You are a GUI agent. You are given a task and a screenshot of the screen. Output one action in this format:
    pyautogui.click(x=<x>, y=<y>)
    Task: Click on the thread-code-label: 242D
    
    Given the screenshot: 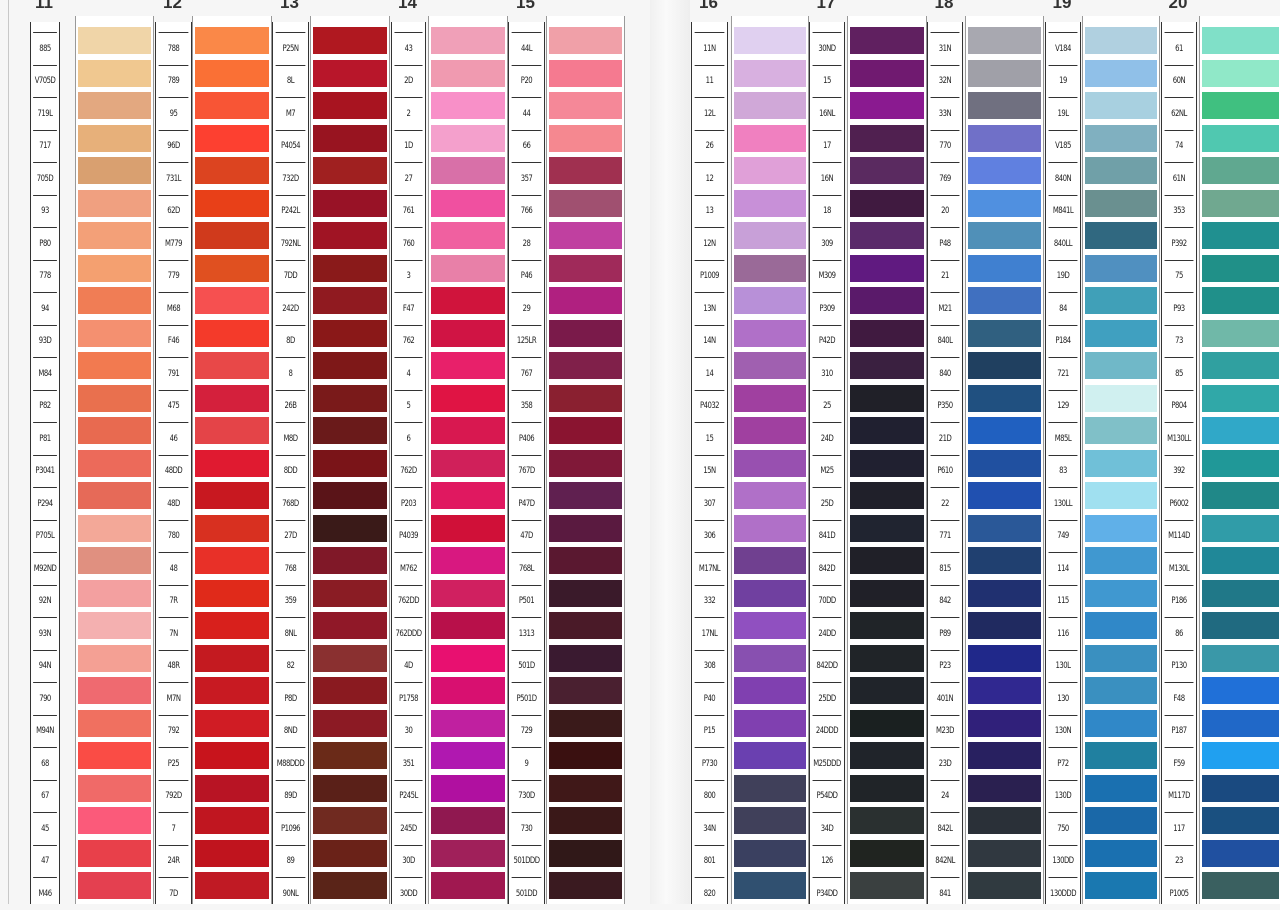 What is the action you would take?
    pyautogui.click(x=290, y=308)
    